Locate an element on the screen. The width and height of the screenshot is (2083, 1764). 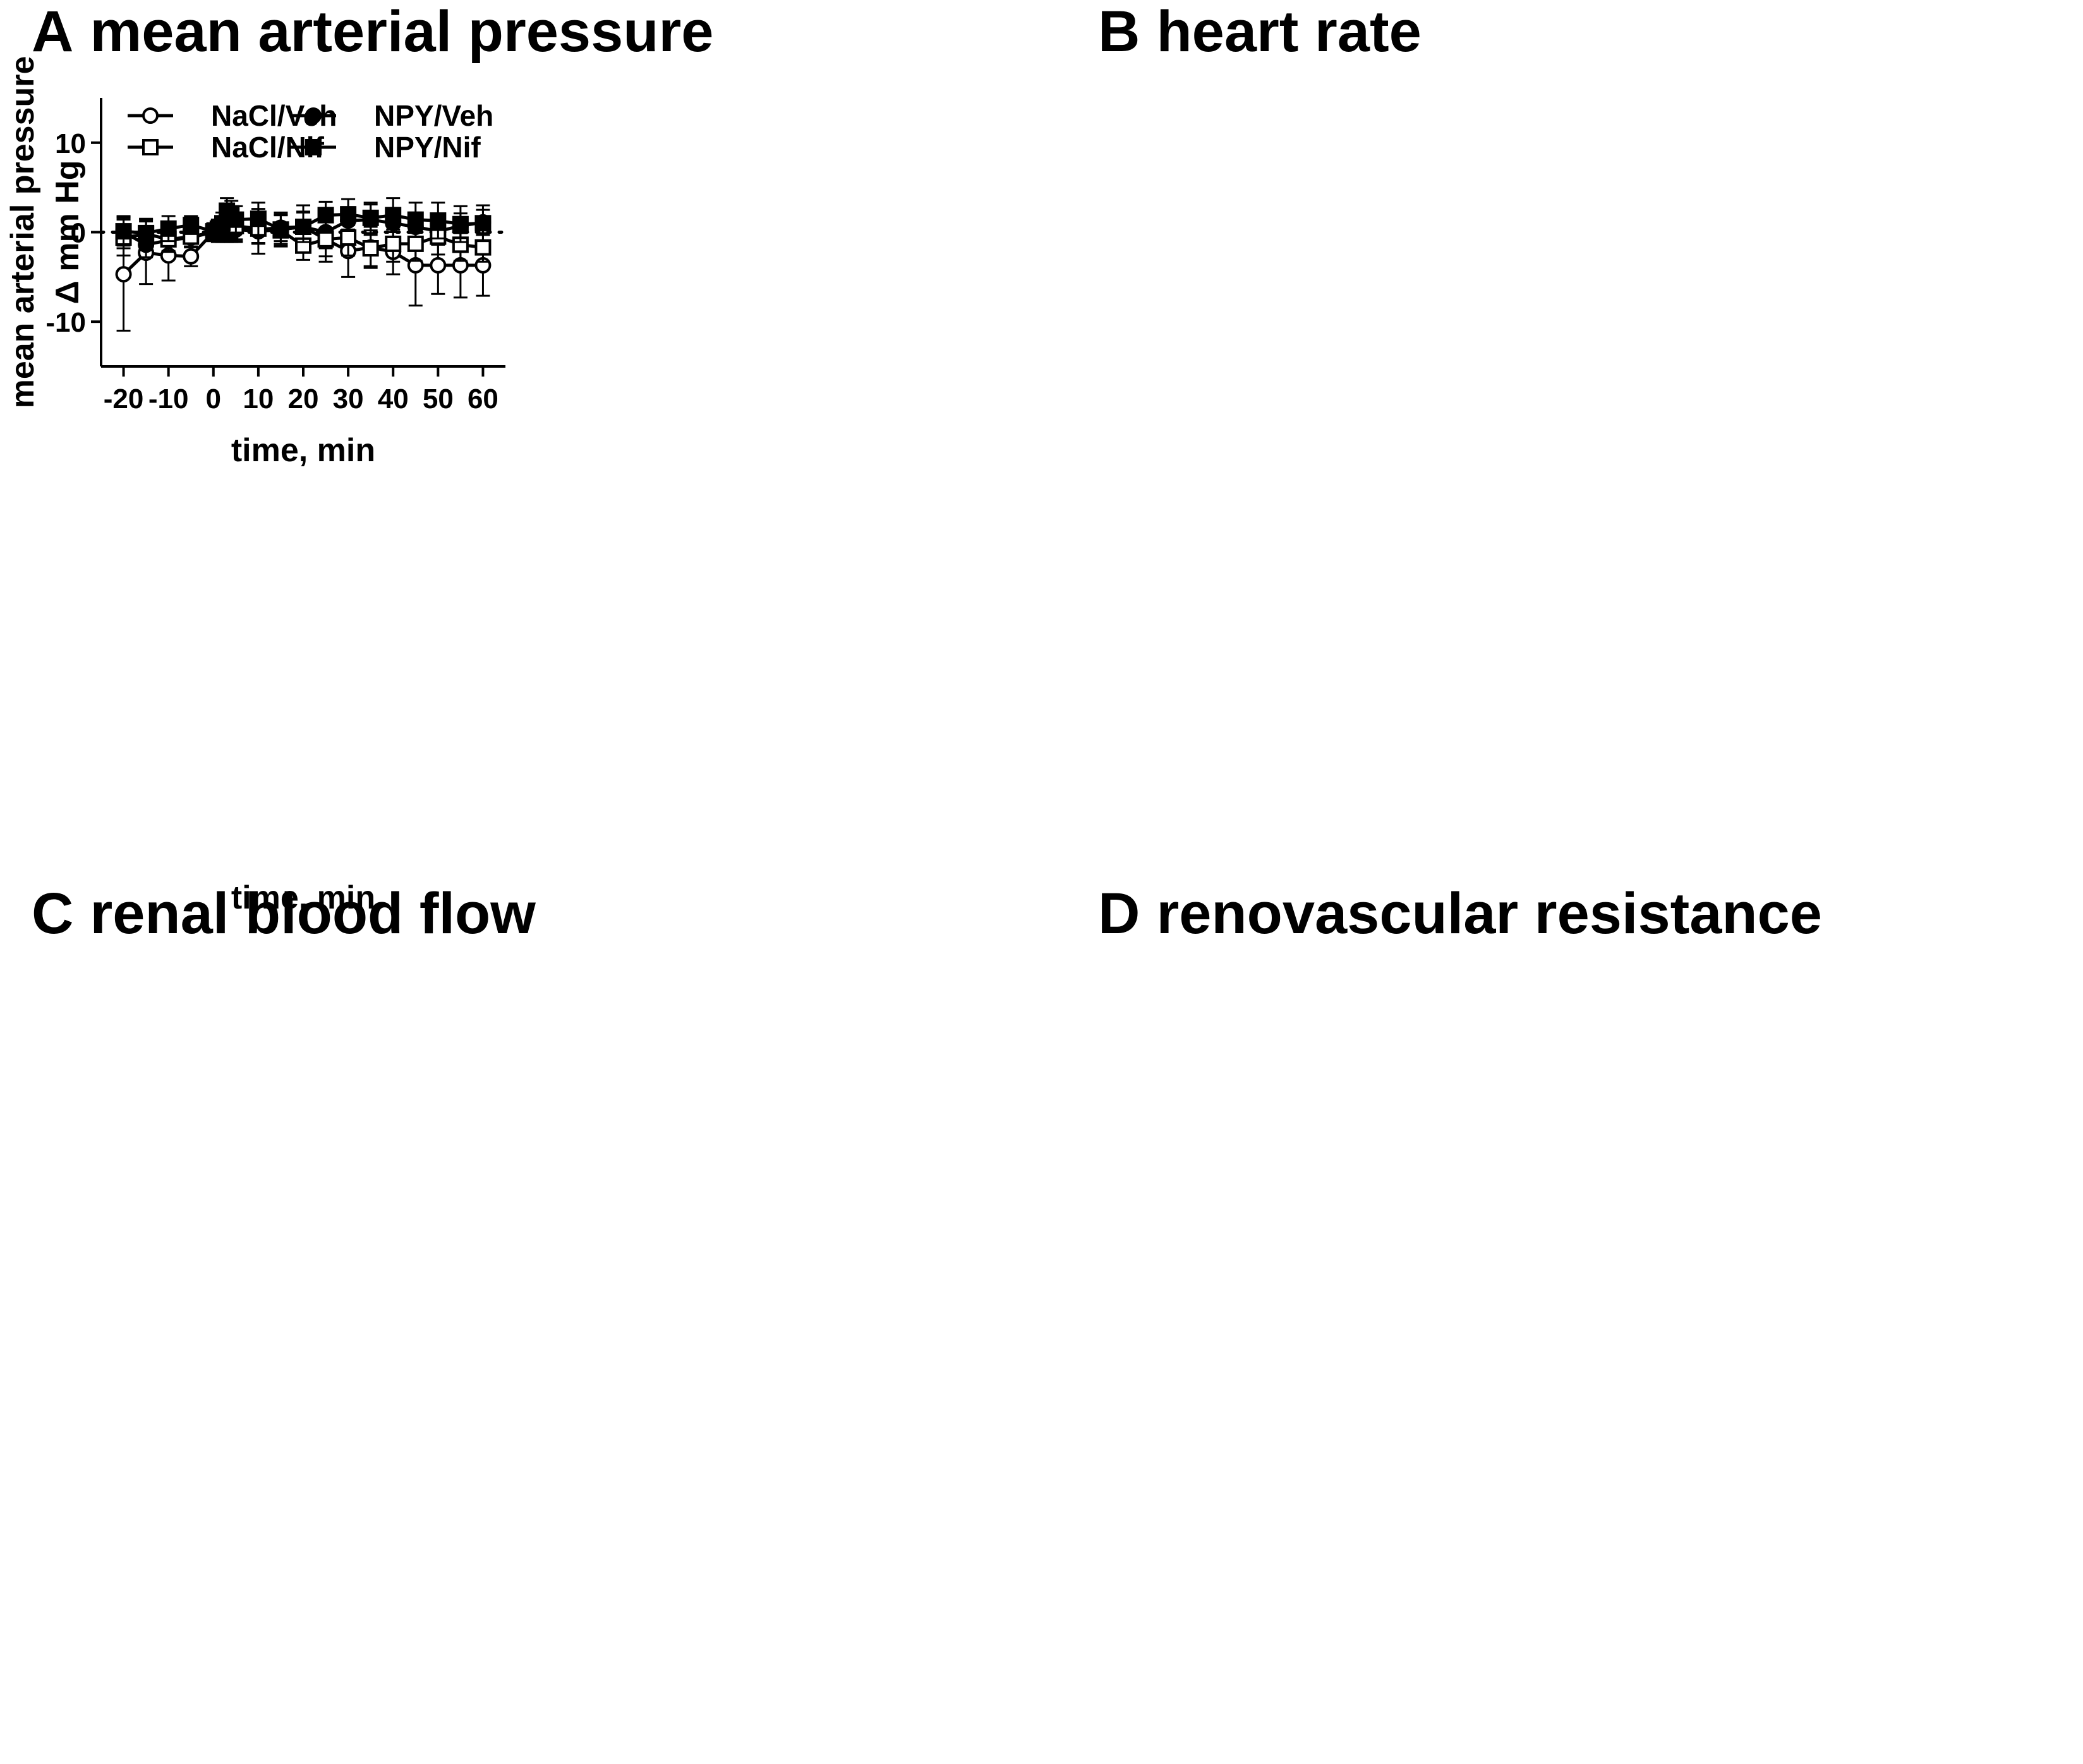
y-tick-label: -10 is located at coordinates (65, 322).